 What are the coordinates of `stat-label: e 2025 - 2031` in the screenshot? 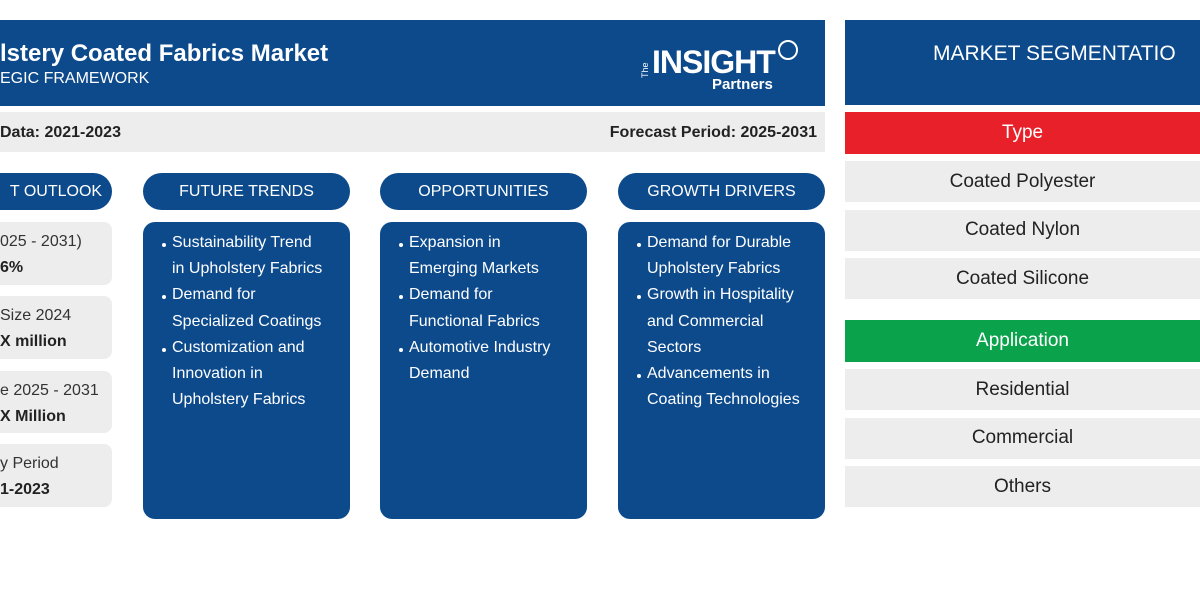 It's located at (49, 390).